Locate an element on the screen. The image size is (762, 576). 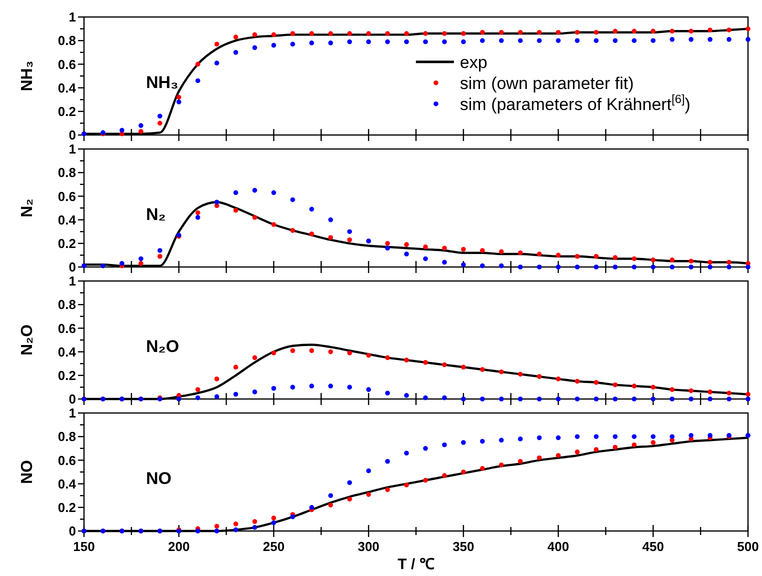
y-tick-label: 0 is located at coordinates (72, 531).